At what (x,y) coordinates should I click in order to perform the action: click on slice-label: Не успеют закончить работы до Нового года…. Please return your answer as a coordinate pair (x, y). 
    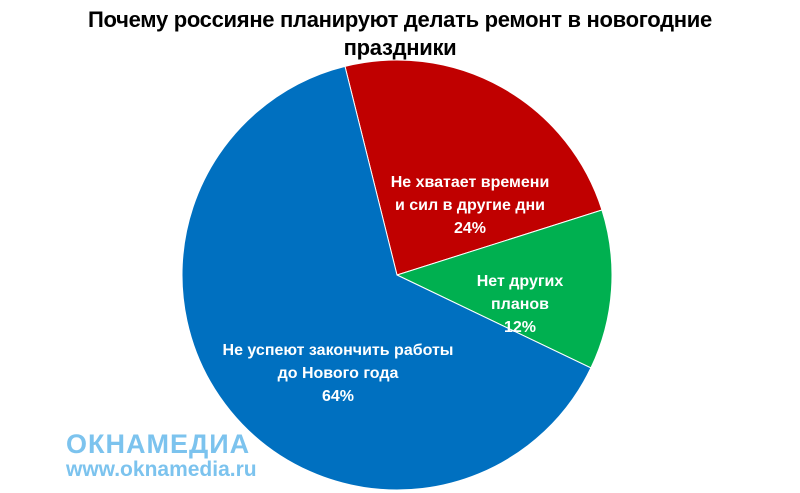
    Looking at the image, I should click on (338, 373).